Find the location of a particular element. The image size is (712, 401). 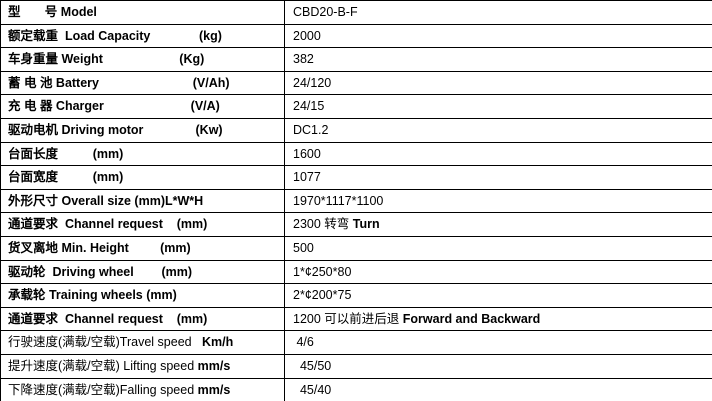

value-text: 1077 is located at coordinates (307, 177).